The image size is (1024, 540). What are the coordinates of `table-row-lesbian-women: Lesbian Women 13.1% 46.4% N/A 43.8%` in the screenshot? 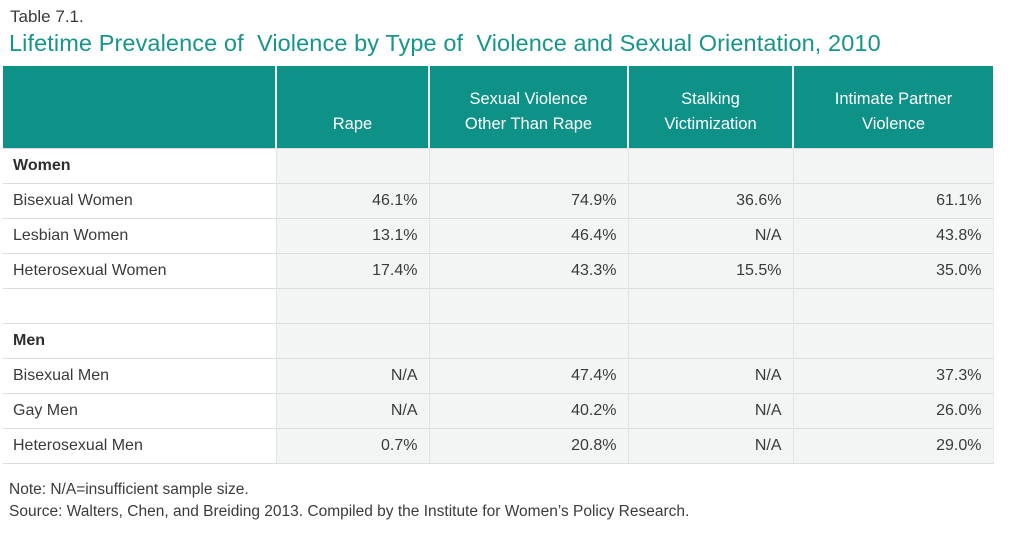 It's located at (498, 235).